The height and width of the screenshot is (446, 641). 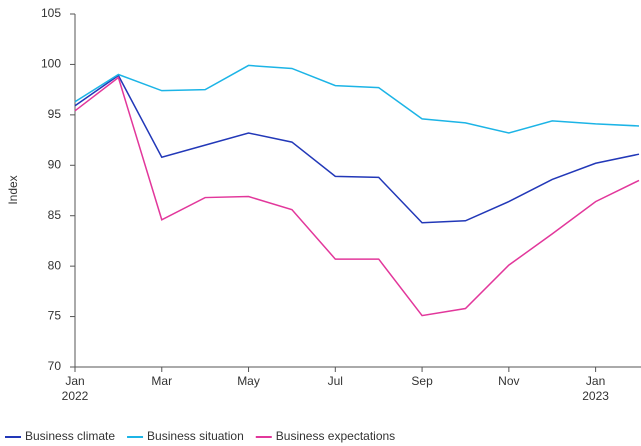 I want to click on x-tick-label: Sep, so click(x=422, y=381).